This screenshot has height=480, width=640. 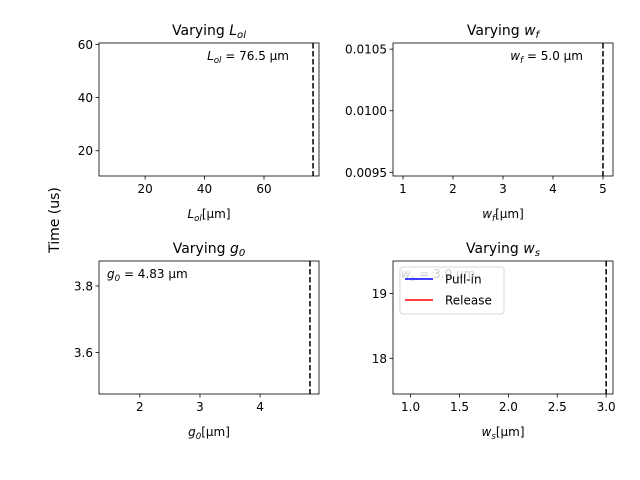 I want to click on legend-entry-label: Release, so click(x=468, y=301).